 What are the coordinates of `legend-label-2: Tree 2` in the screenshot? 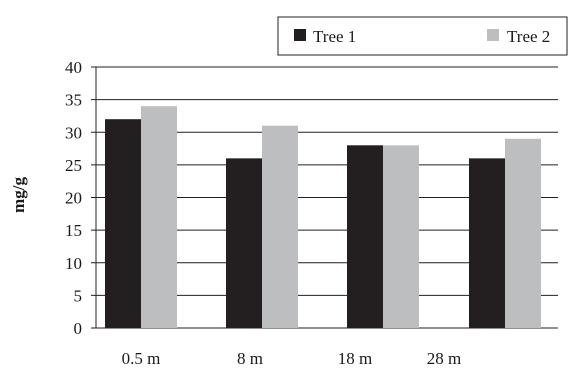 It's located at (528, 36).